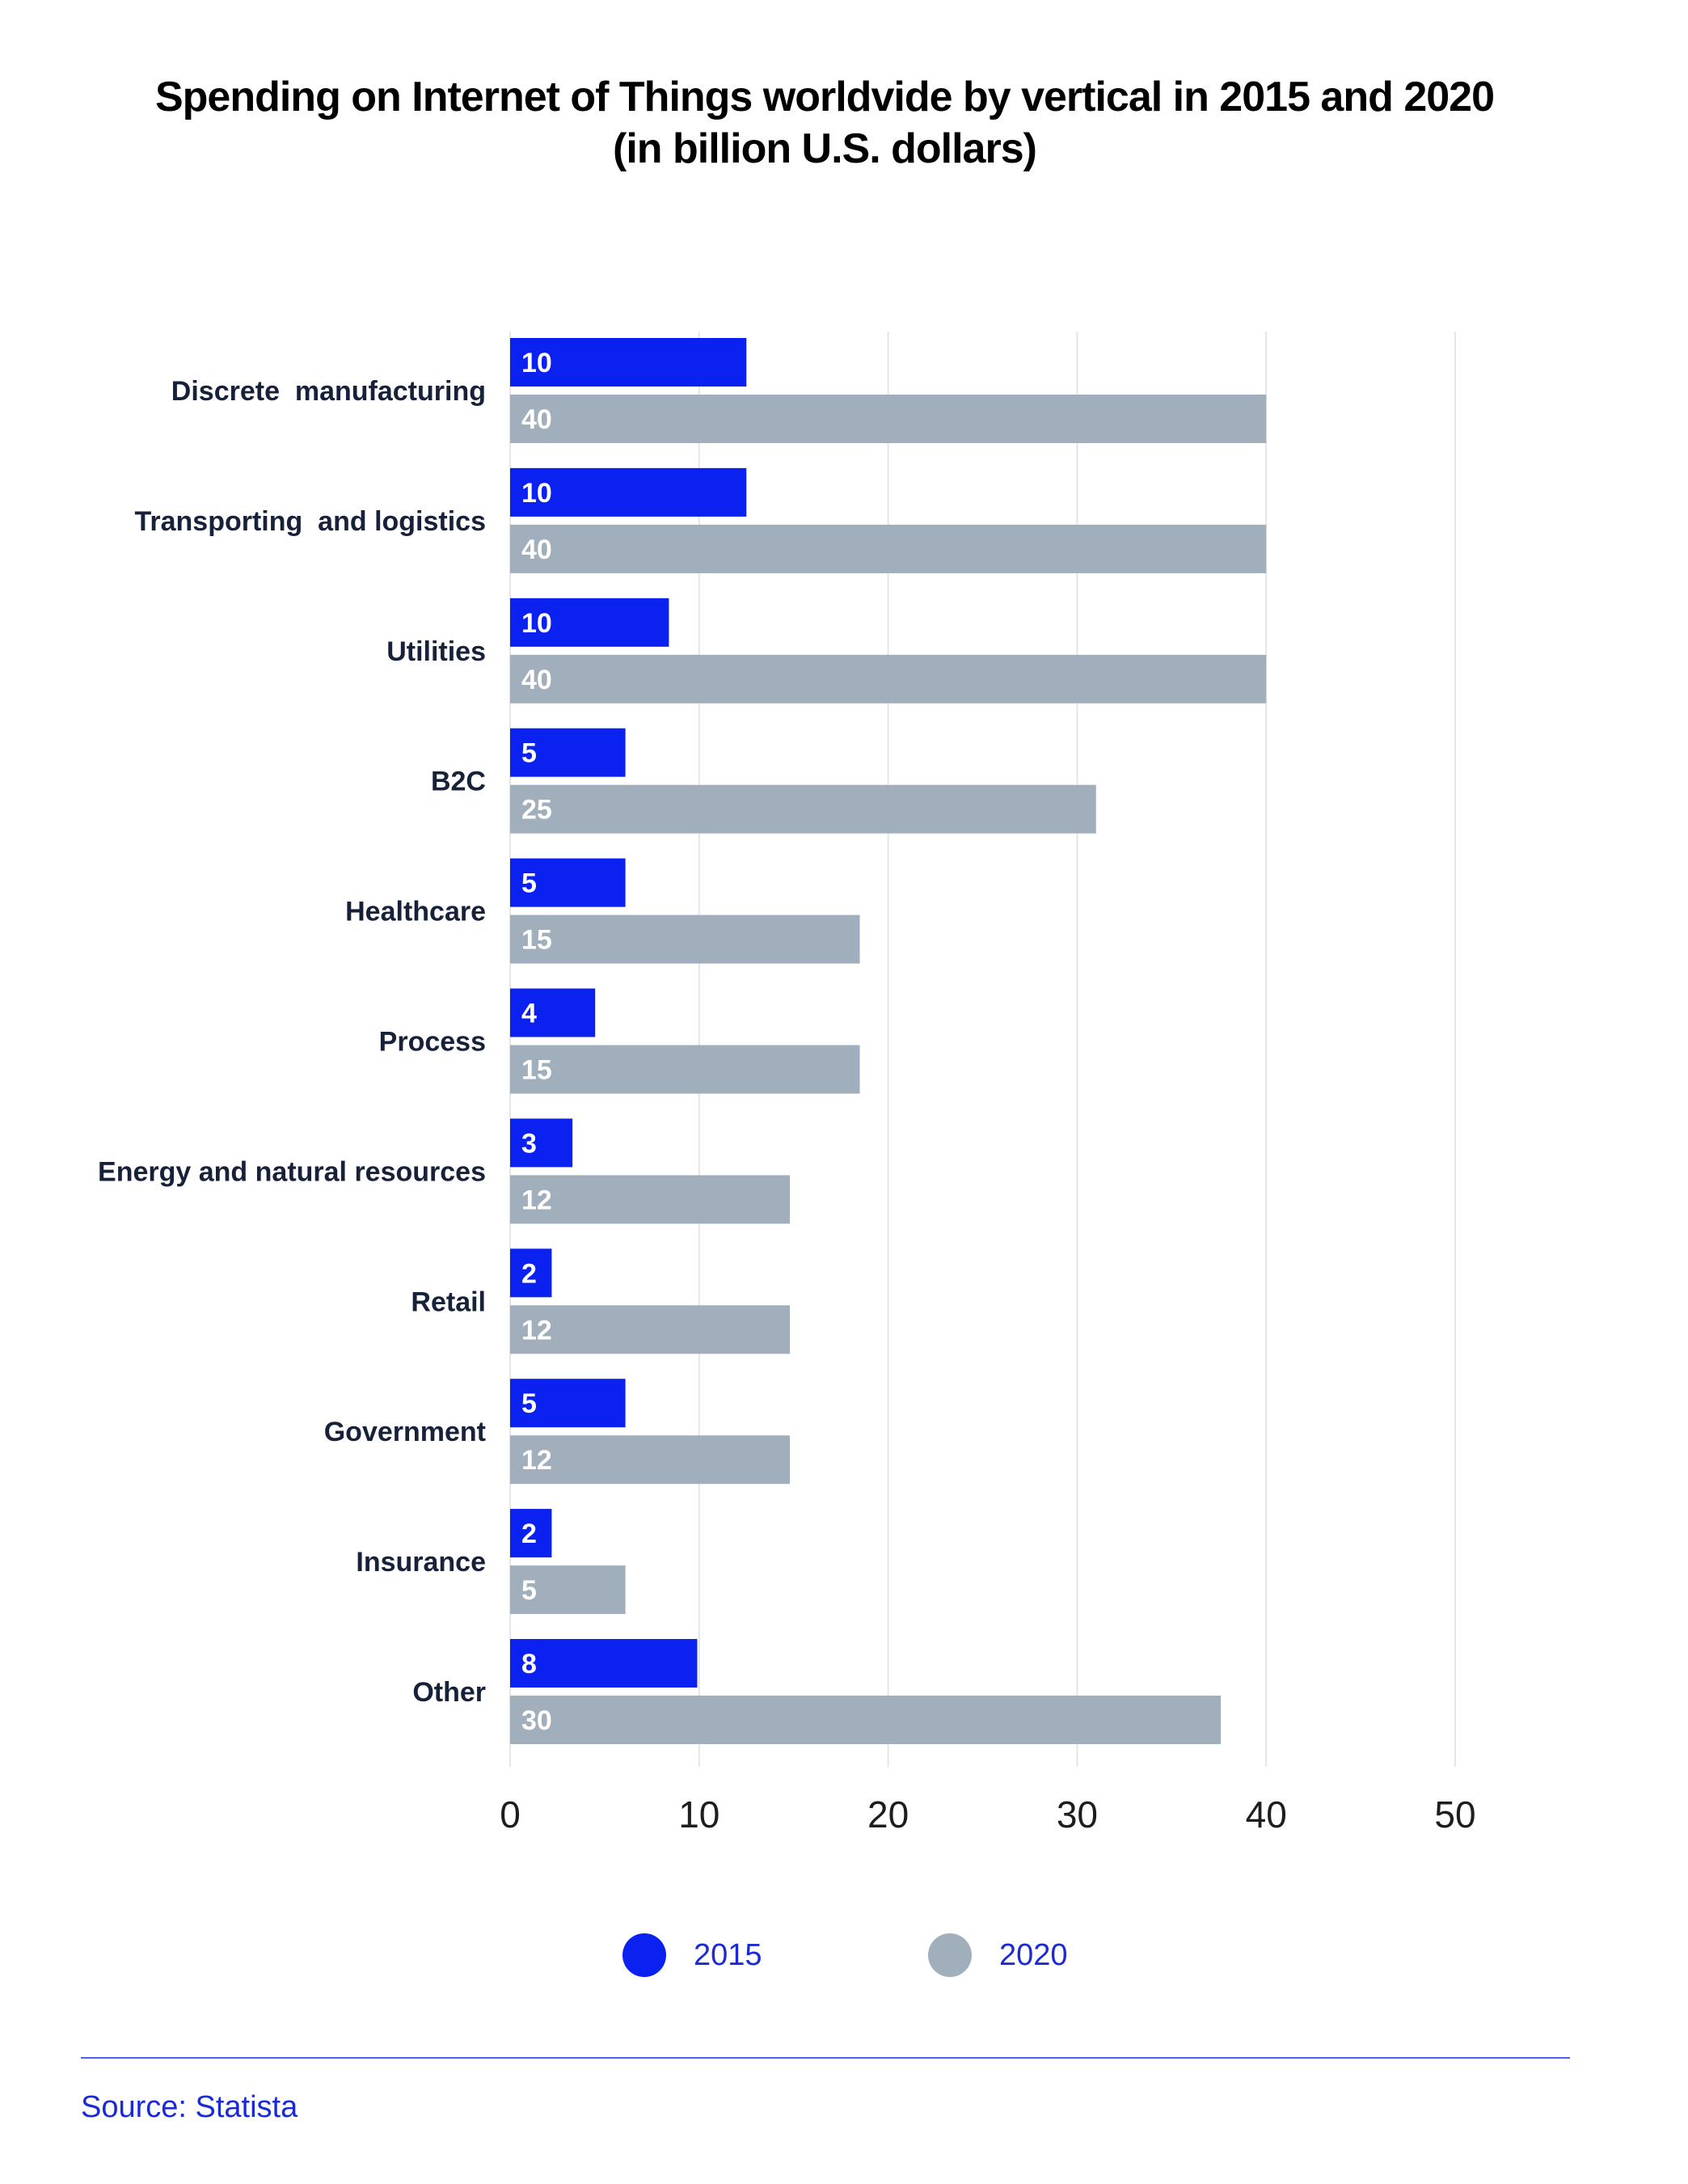 The width and height of the screenshot is (1688, 2184). Describe the element at coordinates (529, 753) in the screenshot. I see `bar-label-2015-4: 5` at that location.